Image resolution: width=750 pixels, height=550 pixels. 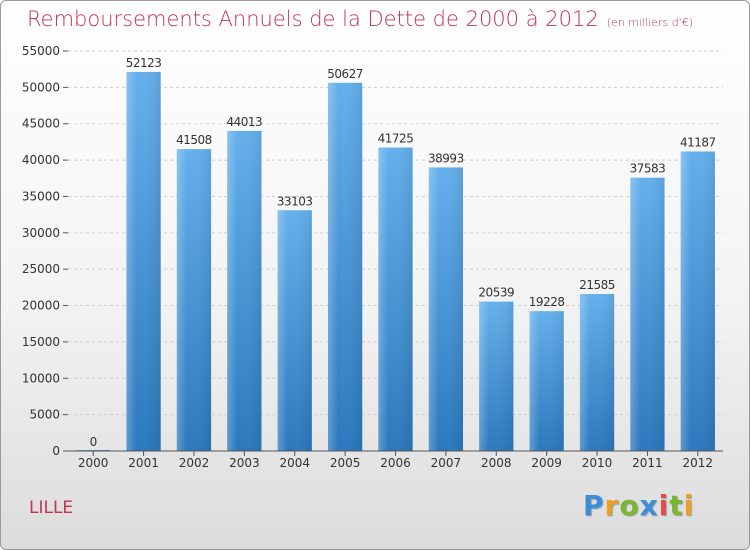 I want to click on y-tick-label: 45000, so click(x=41, y=124).